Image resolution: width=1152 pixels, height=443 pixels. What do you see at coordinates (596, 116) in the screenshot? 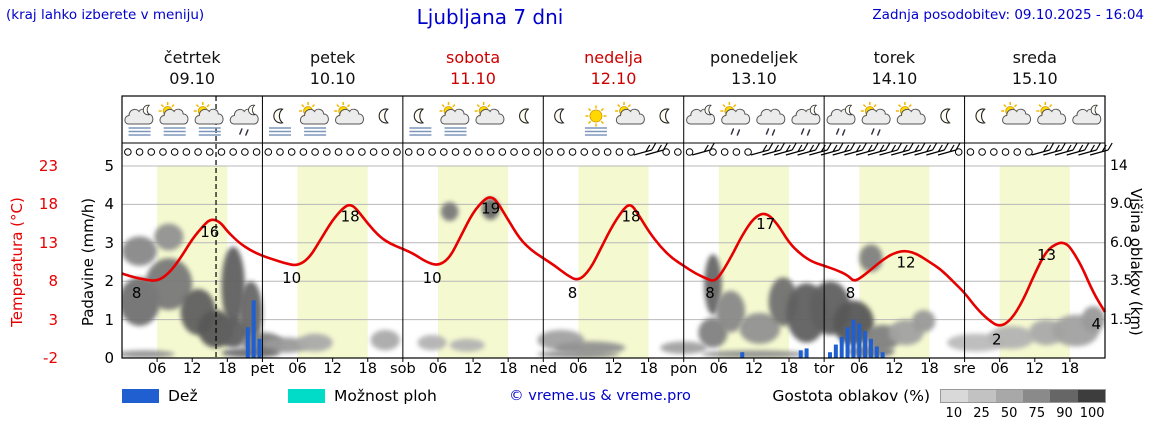
I see `sun-icon` at bounding box center [596, 116].